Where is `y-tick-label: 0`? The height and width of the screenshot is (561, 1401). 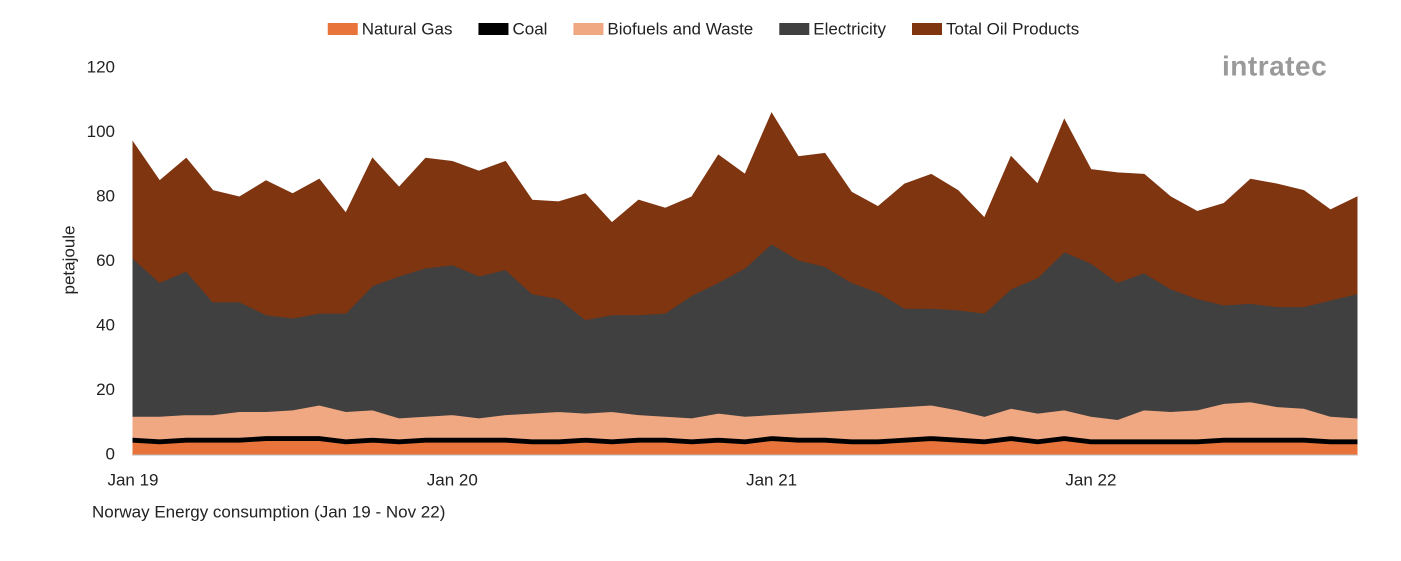 y-tick-label: 0 is located at coordinates (110, 453).